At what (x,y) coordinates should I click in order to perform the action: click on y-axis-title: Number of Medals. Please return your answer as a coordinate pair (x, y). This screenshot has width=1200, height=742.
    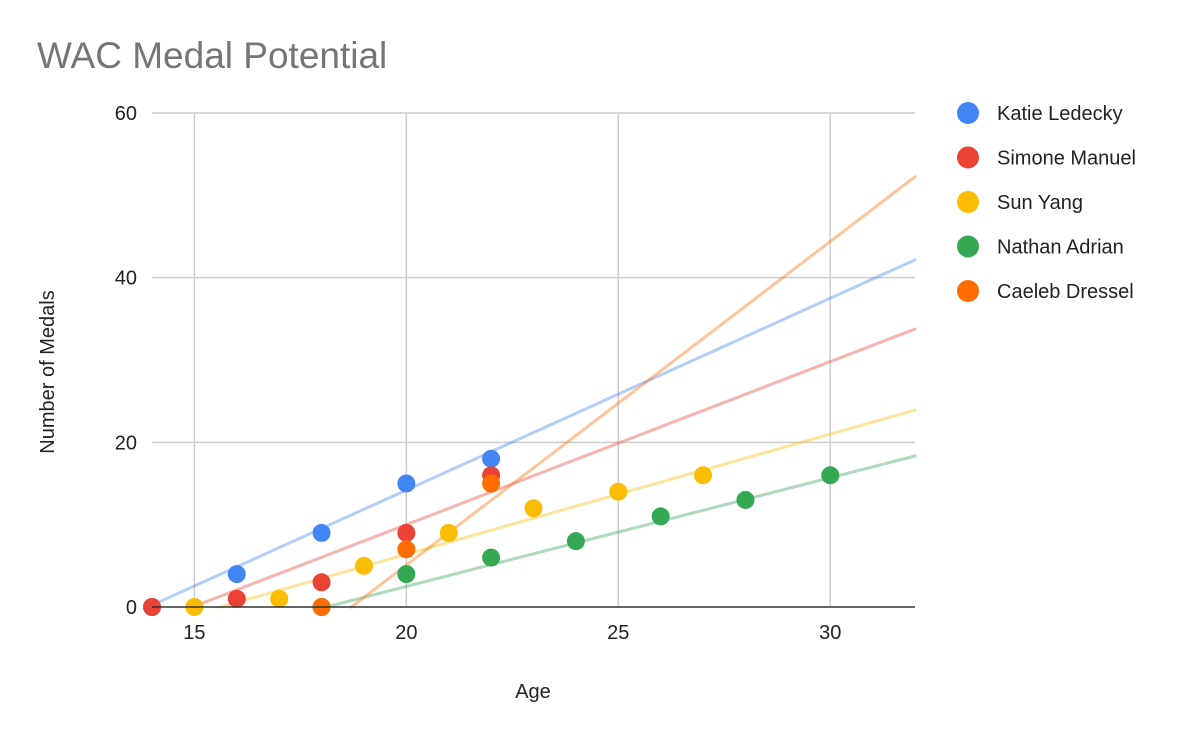
    Looking at the image, I should click on (48, 371).